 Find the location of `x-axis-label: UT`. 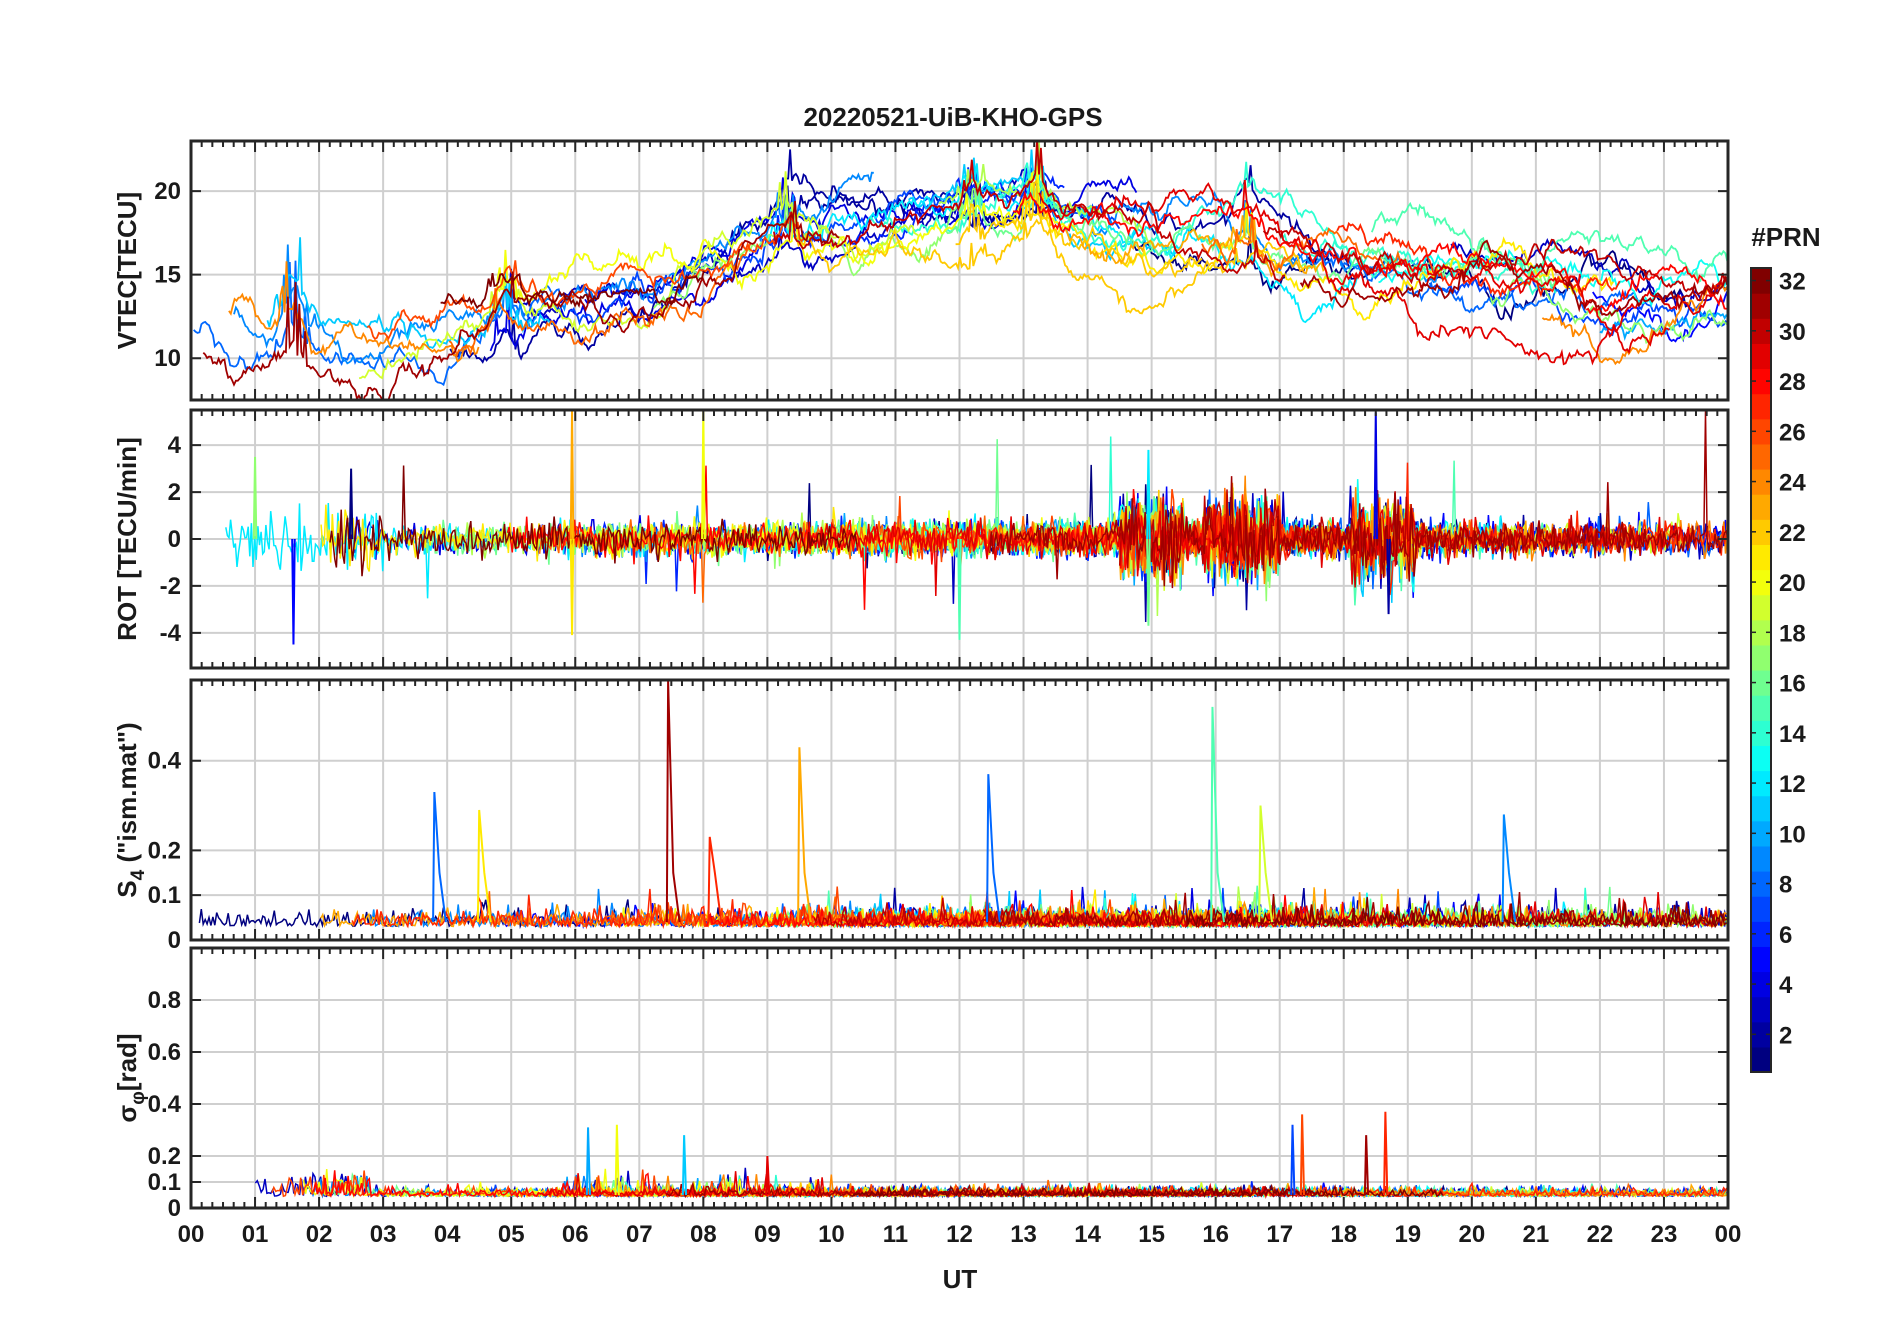

x-axis-label: UT is located at coordinates (960, 1279).